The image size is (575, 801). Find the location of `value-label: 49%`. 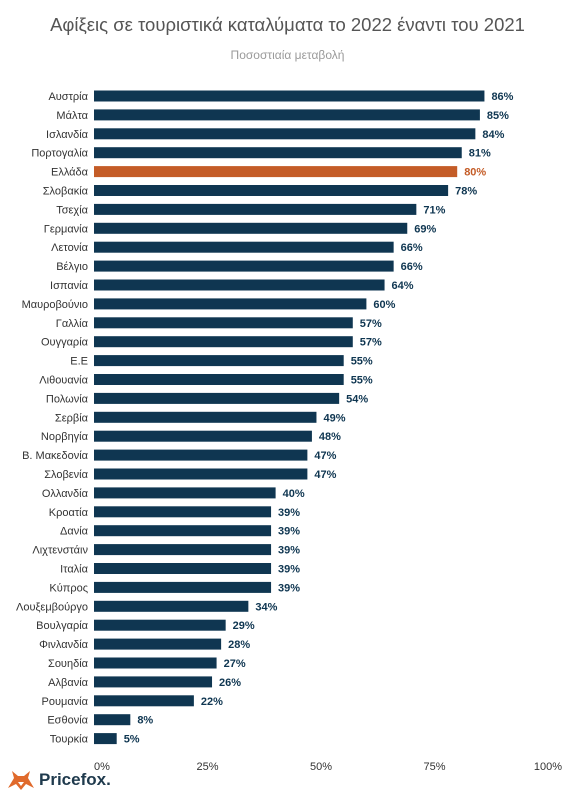

value-label: 49% is located at coordinates (334, 418).